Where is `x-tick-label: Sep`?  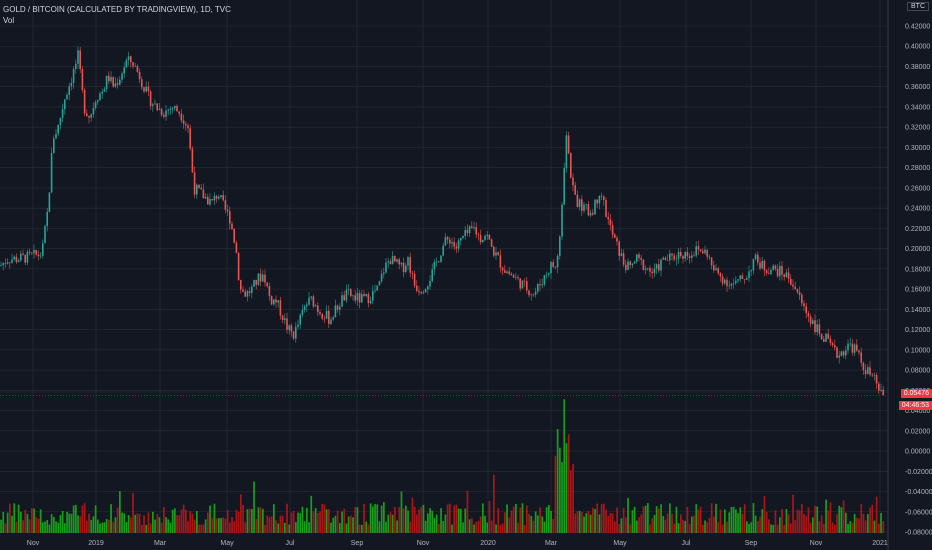 x-tick-label: Sep is located at coordinates (751, 543).